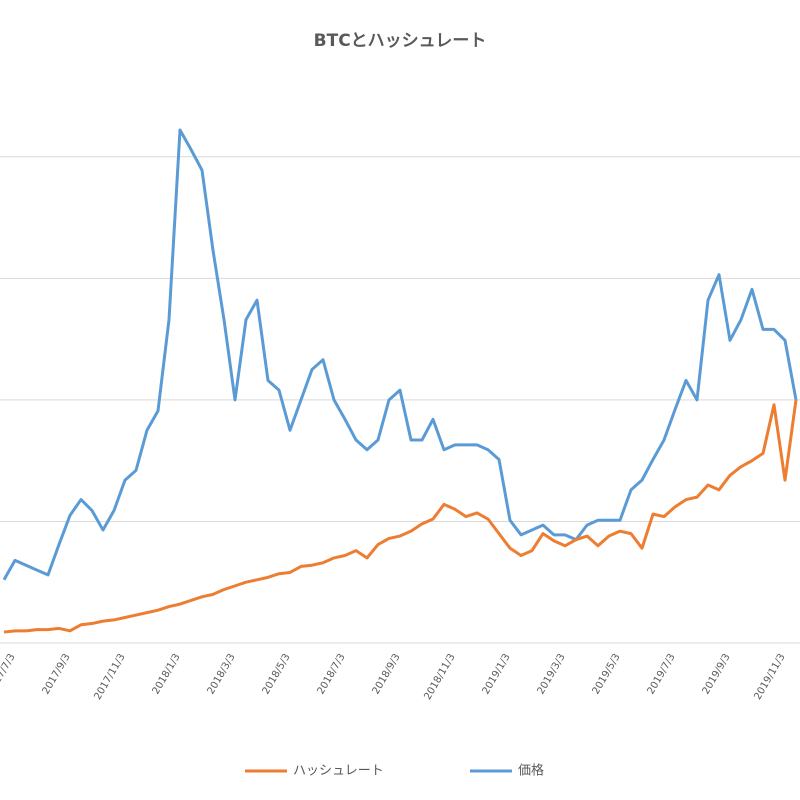 The height and width of the screenshot is (800, 800). I want to click on x-tick-label: 2017/9/3, so click(57, 674).